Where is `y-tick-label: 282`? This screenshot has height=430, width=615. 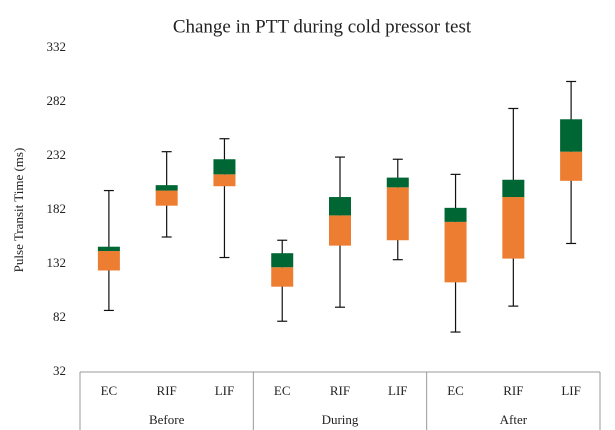 y-tick-label: 282 is located at coordinates (57, 100).